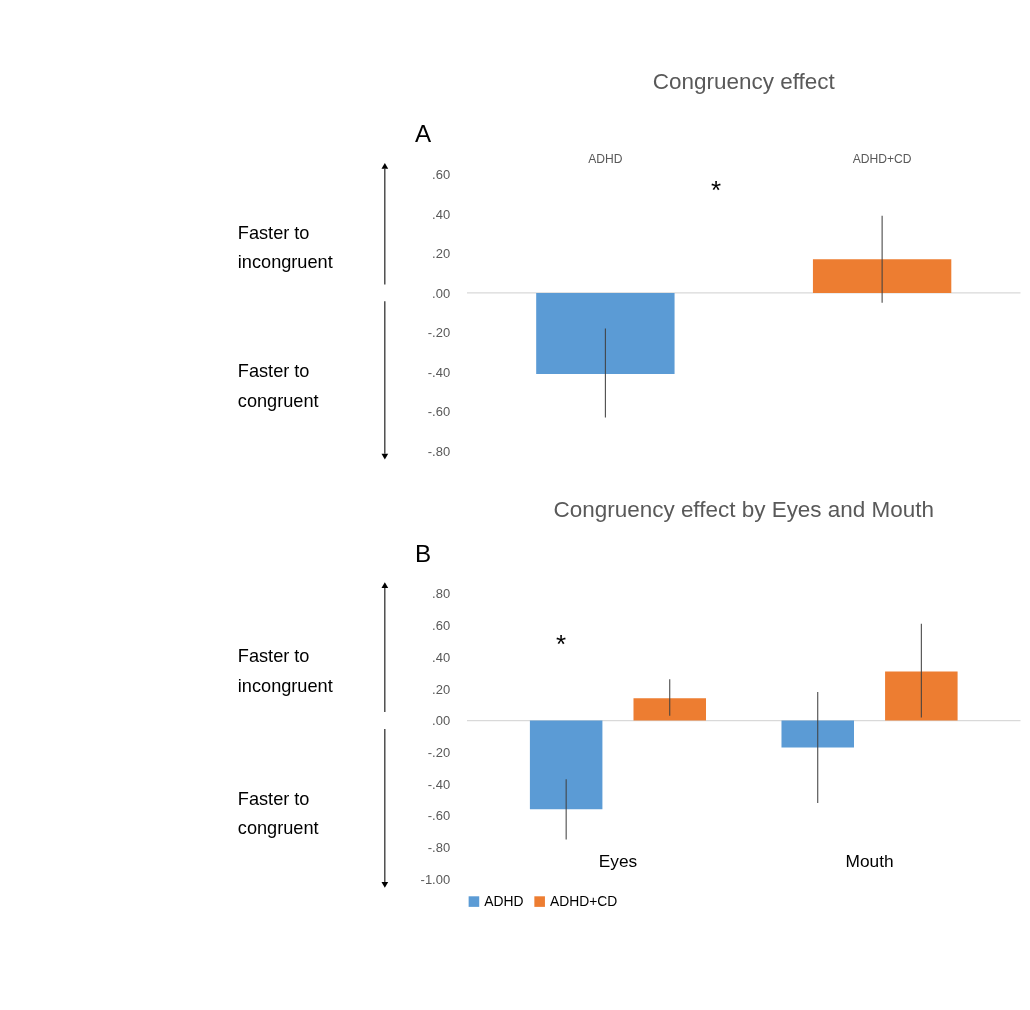 The height and width of the screenshot is (1010, 1030). What do you see at coordinates (584, 900) in the screenshot?
I see `legend-label: ADHD+CD` at bounding box center [584, 900].